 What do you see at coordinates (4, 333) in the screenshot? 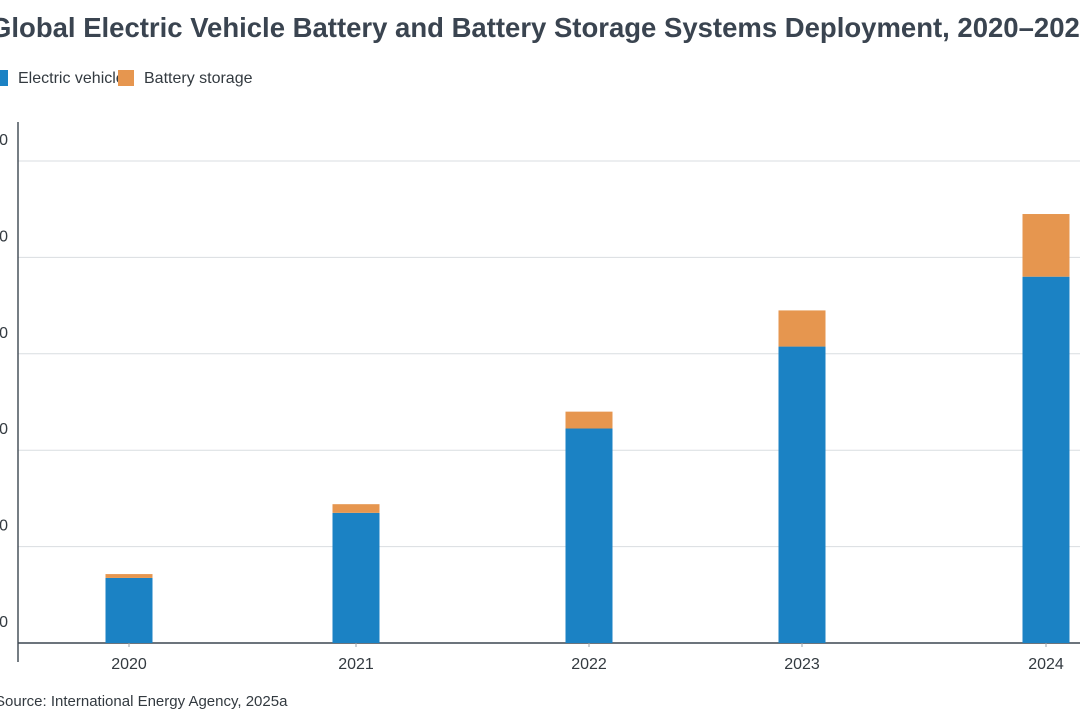
I see `y-tick-label: 600` at bounding box center [4, 333].